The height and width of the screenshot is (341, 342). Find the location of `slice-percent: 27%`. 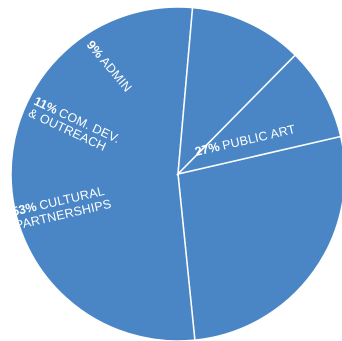

slice-percent: 27% is located at coordinates (208, 149).